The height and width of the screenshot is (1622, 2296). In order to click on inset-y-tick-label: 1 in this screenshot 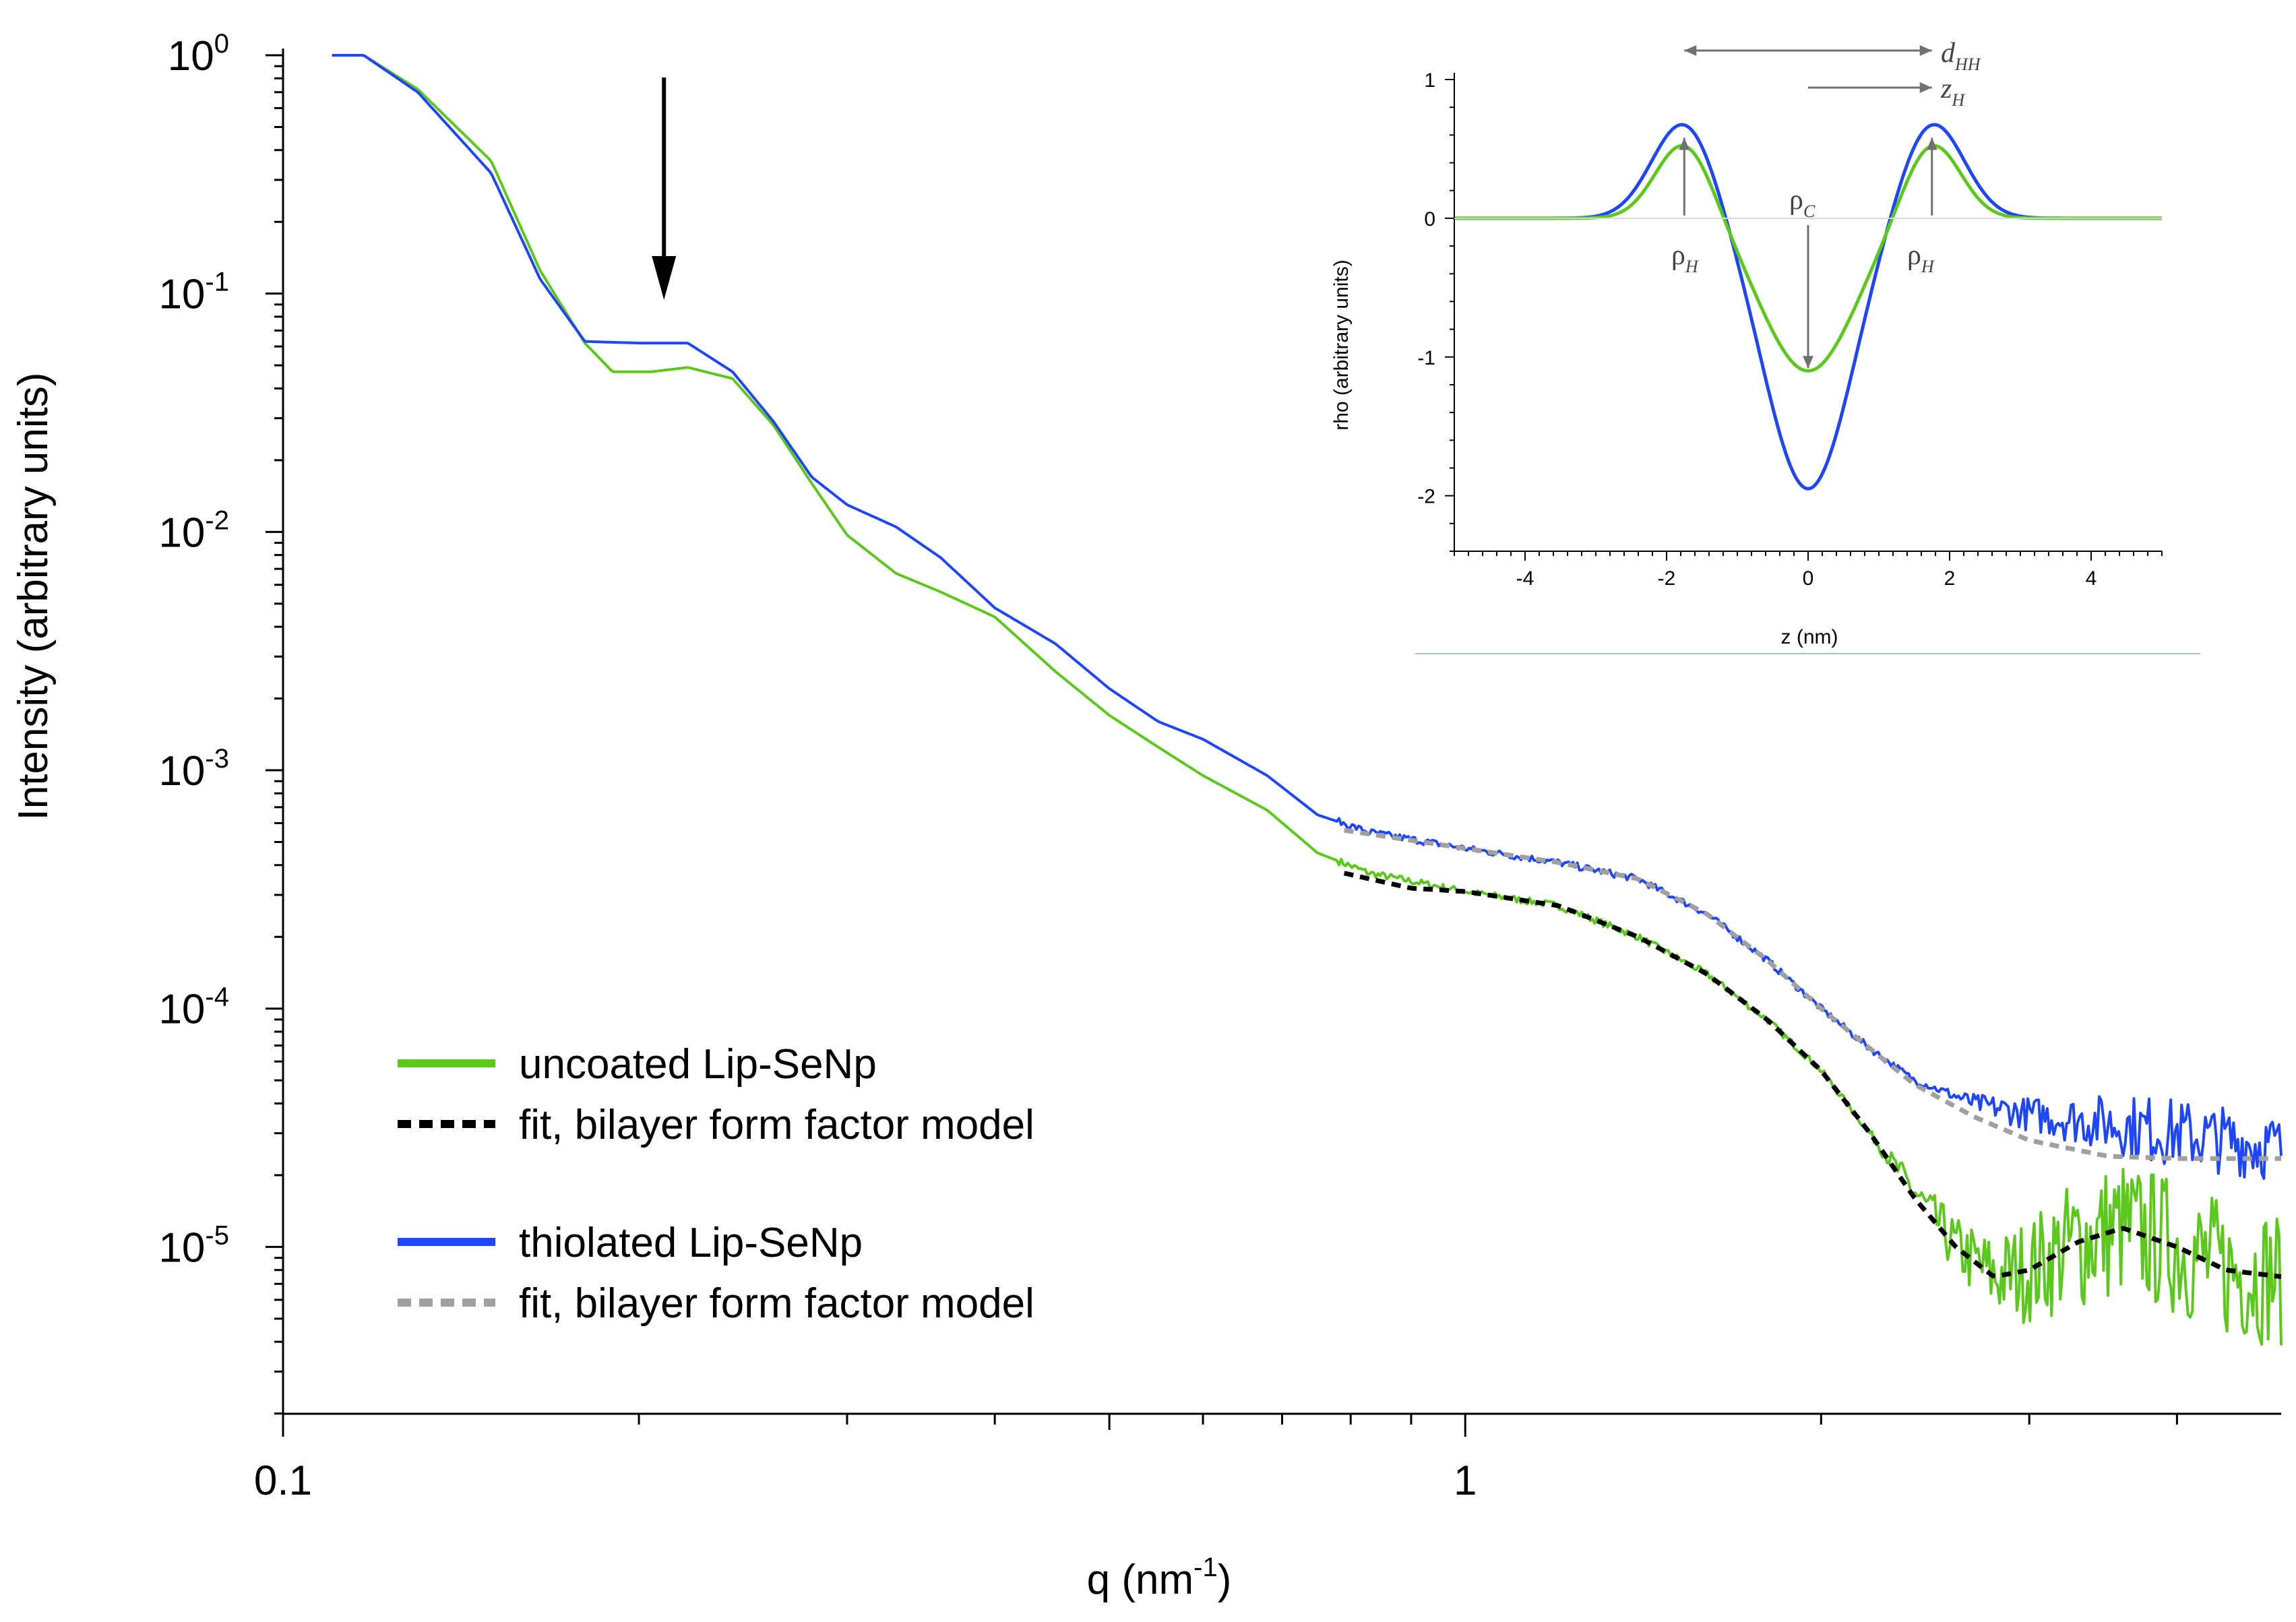, I will do `click(1429, 80)`.